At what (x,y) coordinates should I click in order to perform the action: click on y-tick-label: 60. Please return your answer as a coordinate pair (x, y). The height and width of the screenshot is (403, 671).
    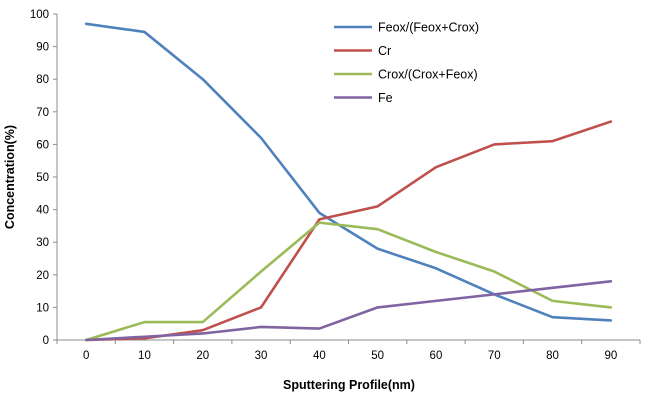
    Looking at the image, I should click on (42, 145).